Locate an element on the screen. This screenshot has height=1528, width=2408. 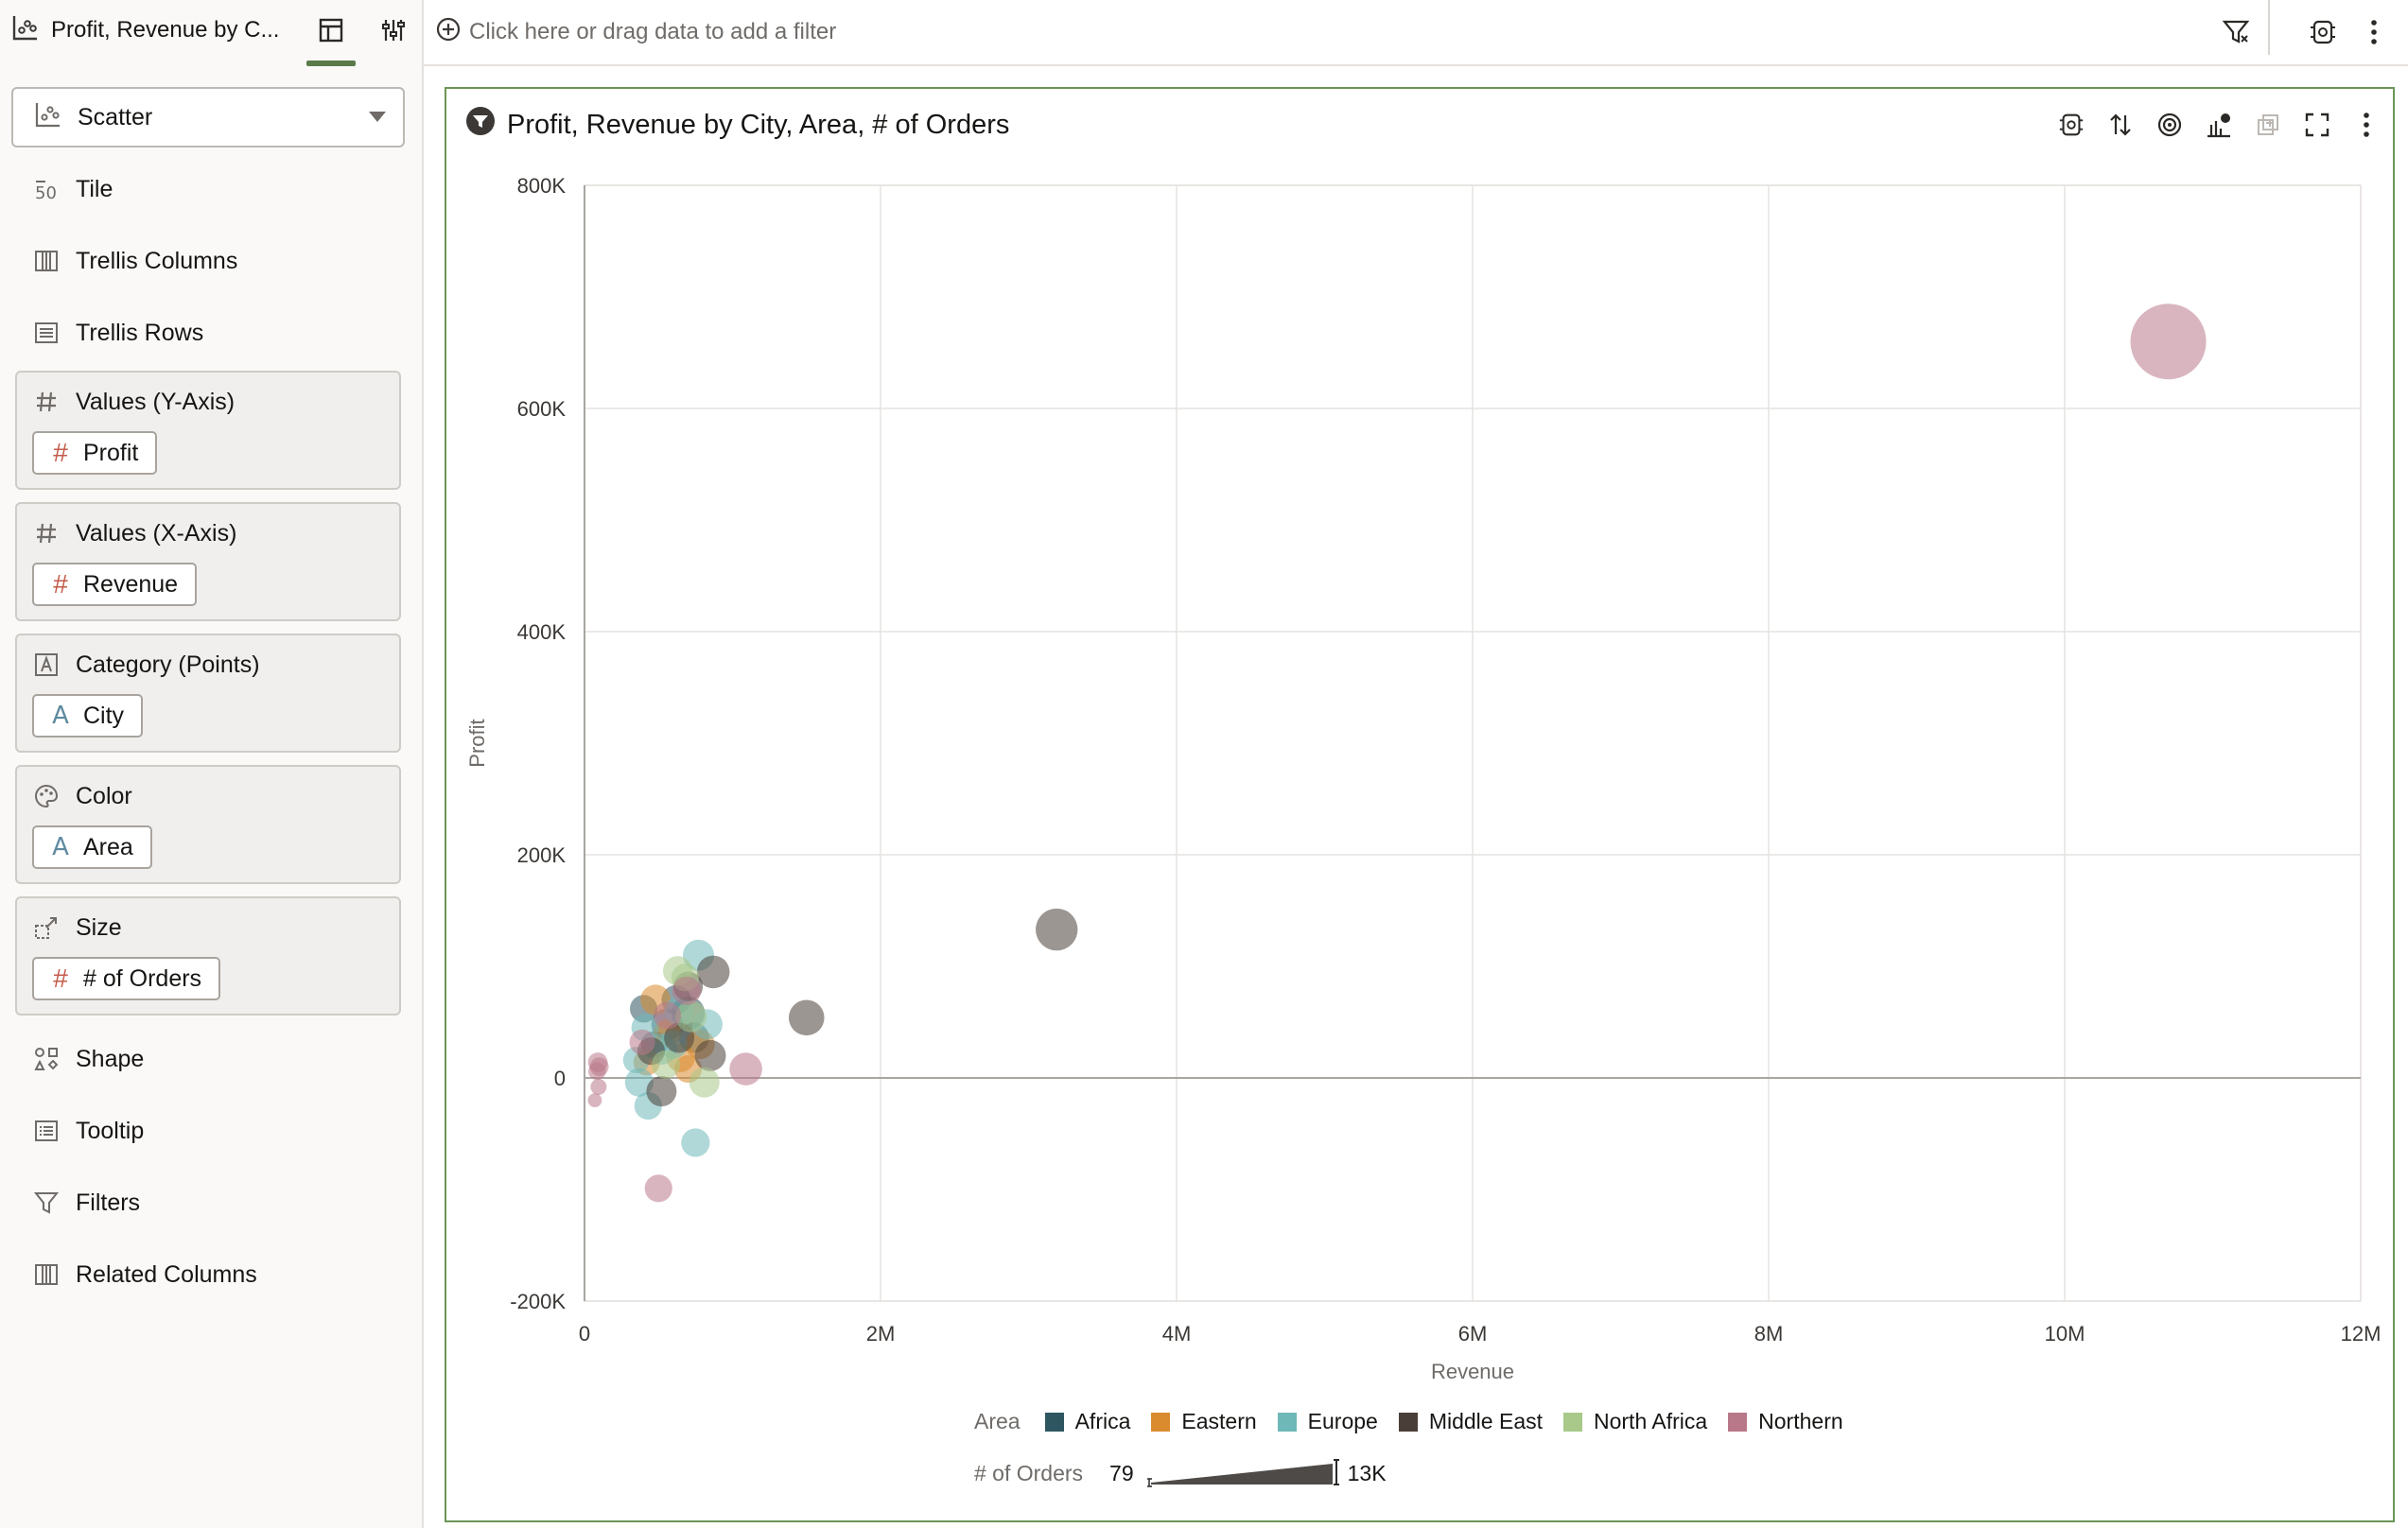
grammar-tile: 50 Tile is located at coordinates (73, 189).